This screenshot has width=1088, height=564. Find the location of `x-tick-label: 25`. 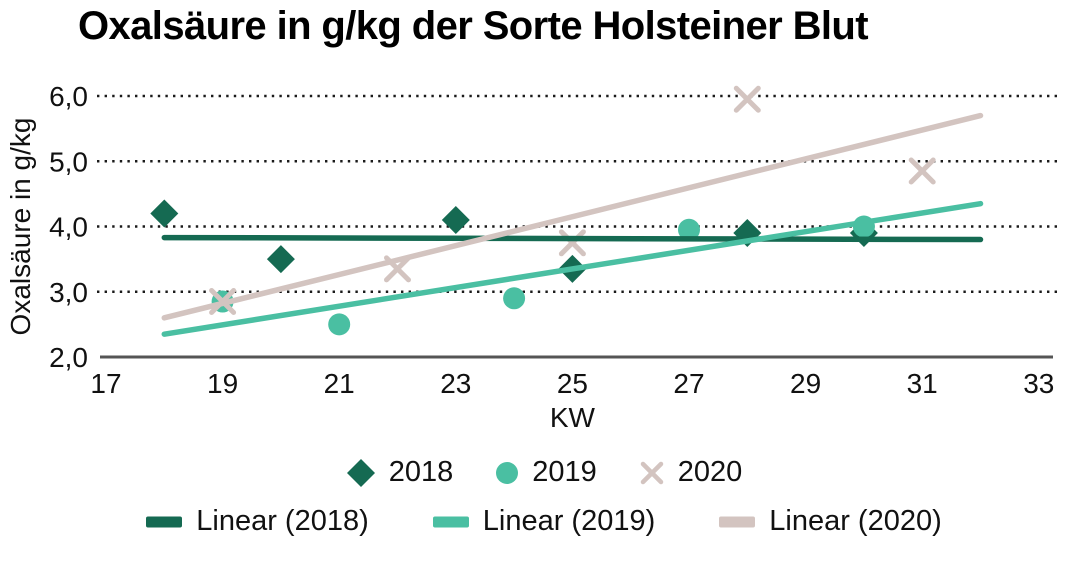

x-tick-label: 25 is located at coordinates (572, 383).